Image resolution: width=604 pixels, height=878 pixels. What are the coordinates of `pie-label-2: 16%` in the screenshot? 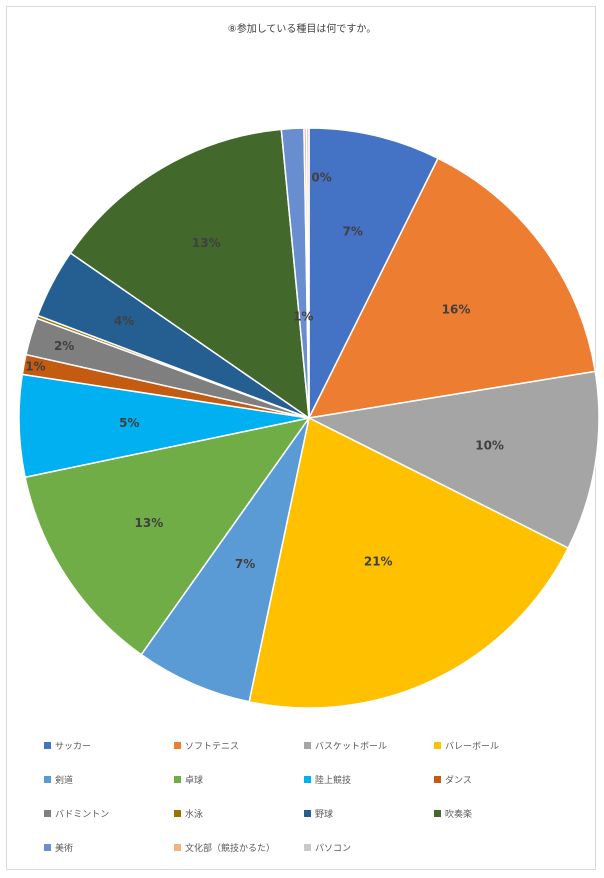 It's located at (456, 310).